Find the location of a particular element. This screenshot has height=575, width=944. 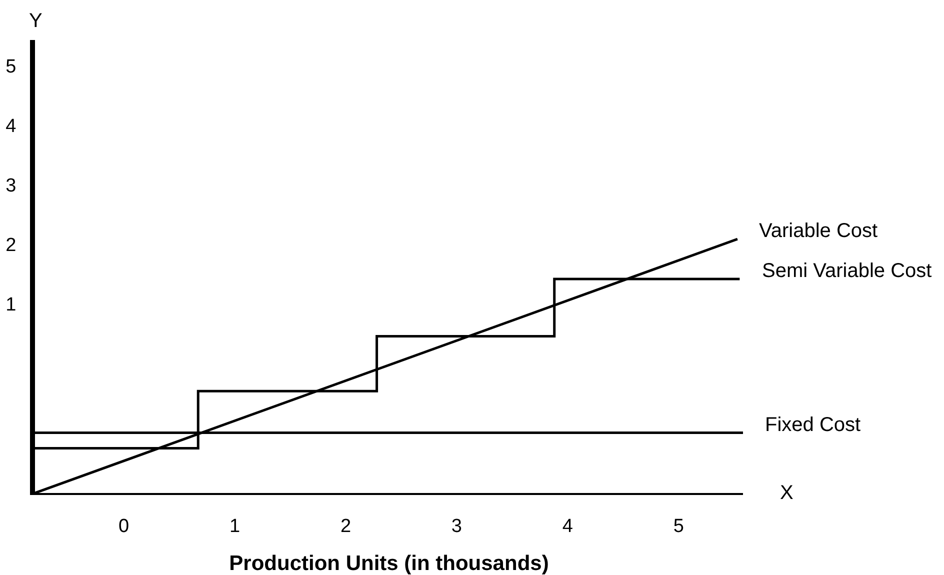

series-label: Semi Variable Cost is located at coordinates (847, 271).